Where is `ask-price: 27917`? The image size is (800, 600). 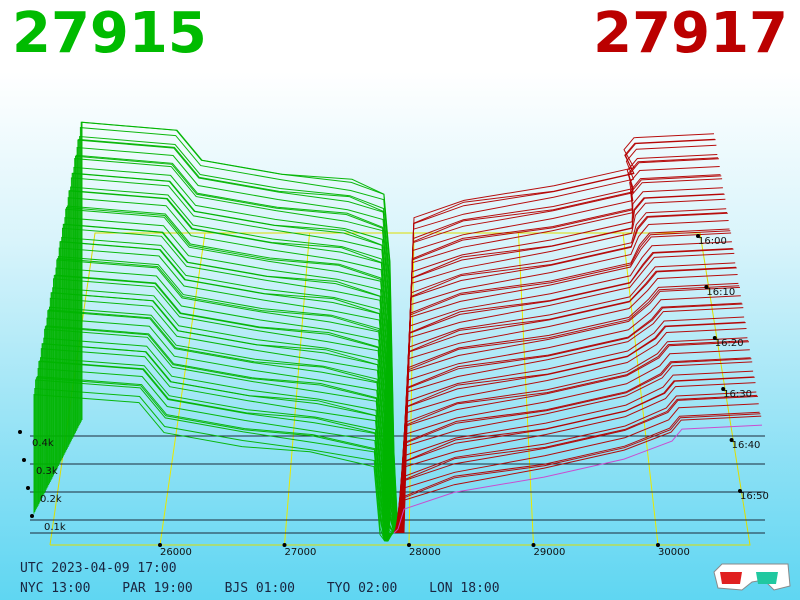 ask-price: 27917 is located at coordinates (690, 33).